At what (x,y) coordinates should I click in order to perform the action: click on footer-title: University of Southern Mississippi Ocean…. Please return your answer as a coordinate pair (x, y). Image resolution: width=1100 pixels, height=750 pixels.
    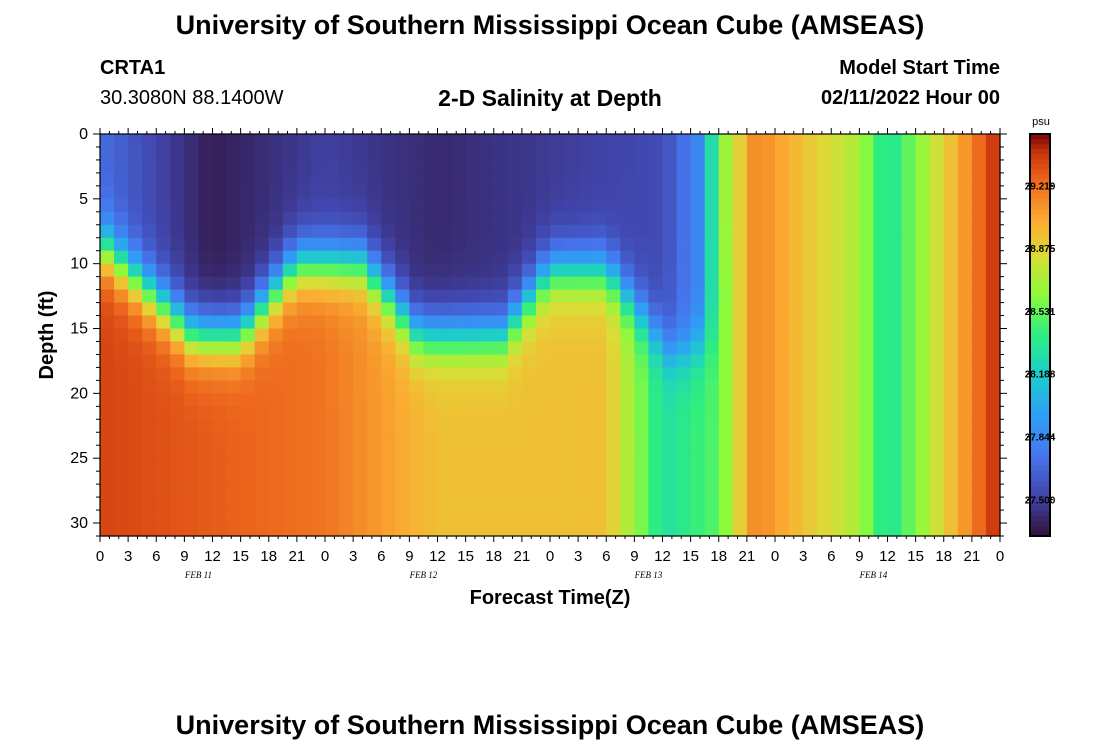
    Looking at the image, I should click on (550, 725).